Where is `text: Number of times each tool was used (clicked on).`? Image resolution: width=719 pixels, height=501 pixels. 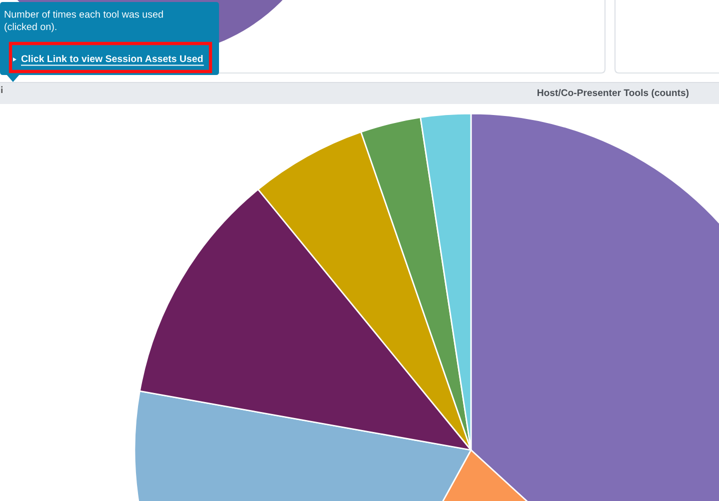
text: Number of times each tool was used (clicked on). is located at coordinates (83, 21).